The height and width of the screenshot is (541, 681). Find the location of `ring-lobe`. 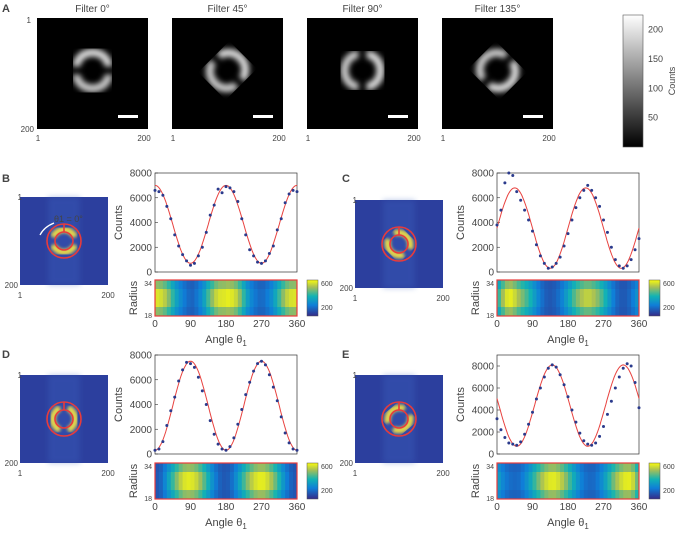

ring-lobe is located at coordinates (402, 424).